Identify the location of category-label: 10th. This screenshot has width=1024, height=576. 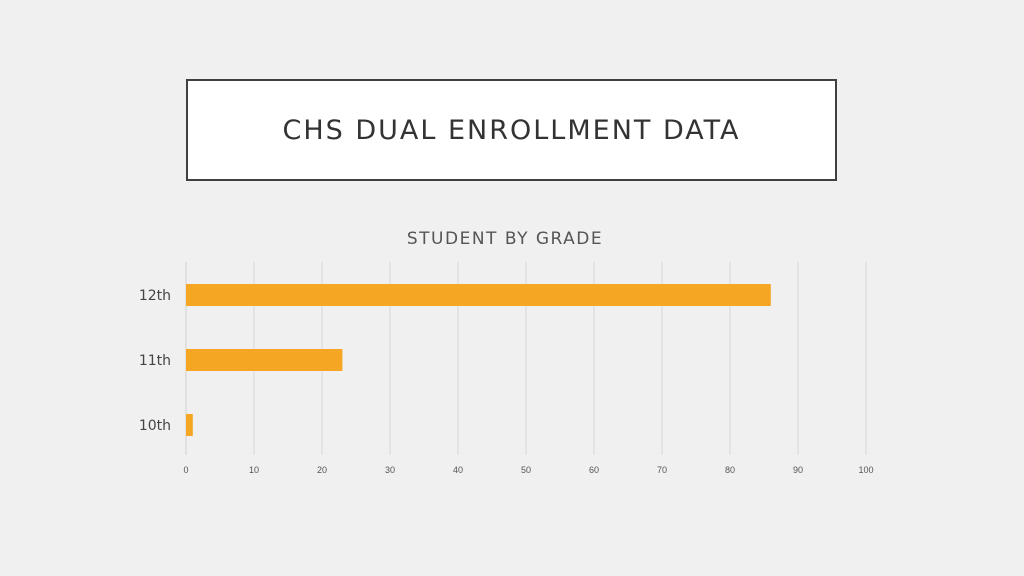
(155, 426).